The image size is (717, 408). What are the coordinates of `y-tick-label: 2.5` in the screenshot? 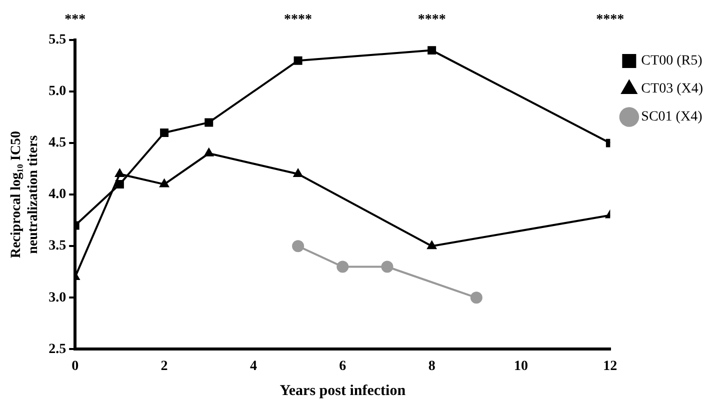 It's located at (57, 349).